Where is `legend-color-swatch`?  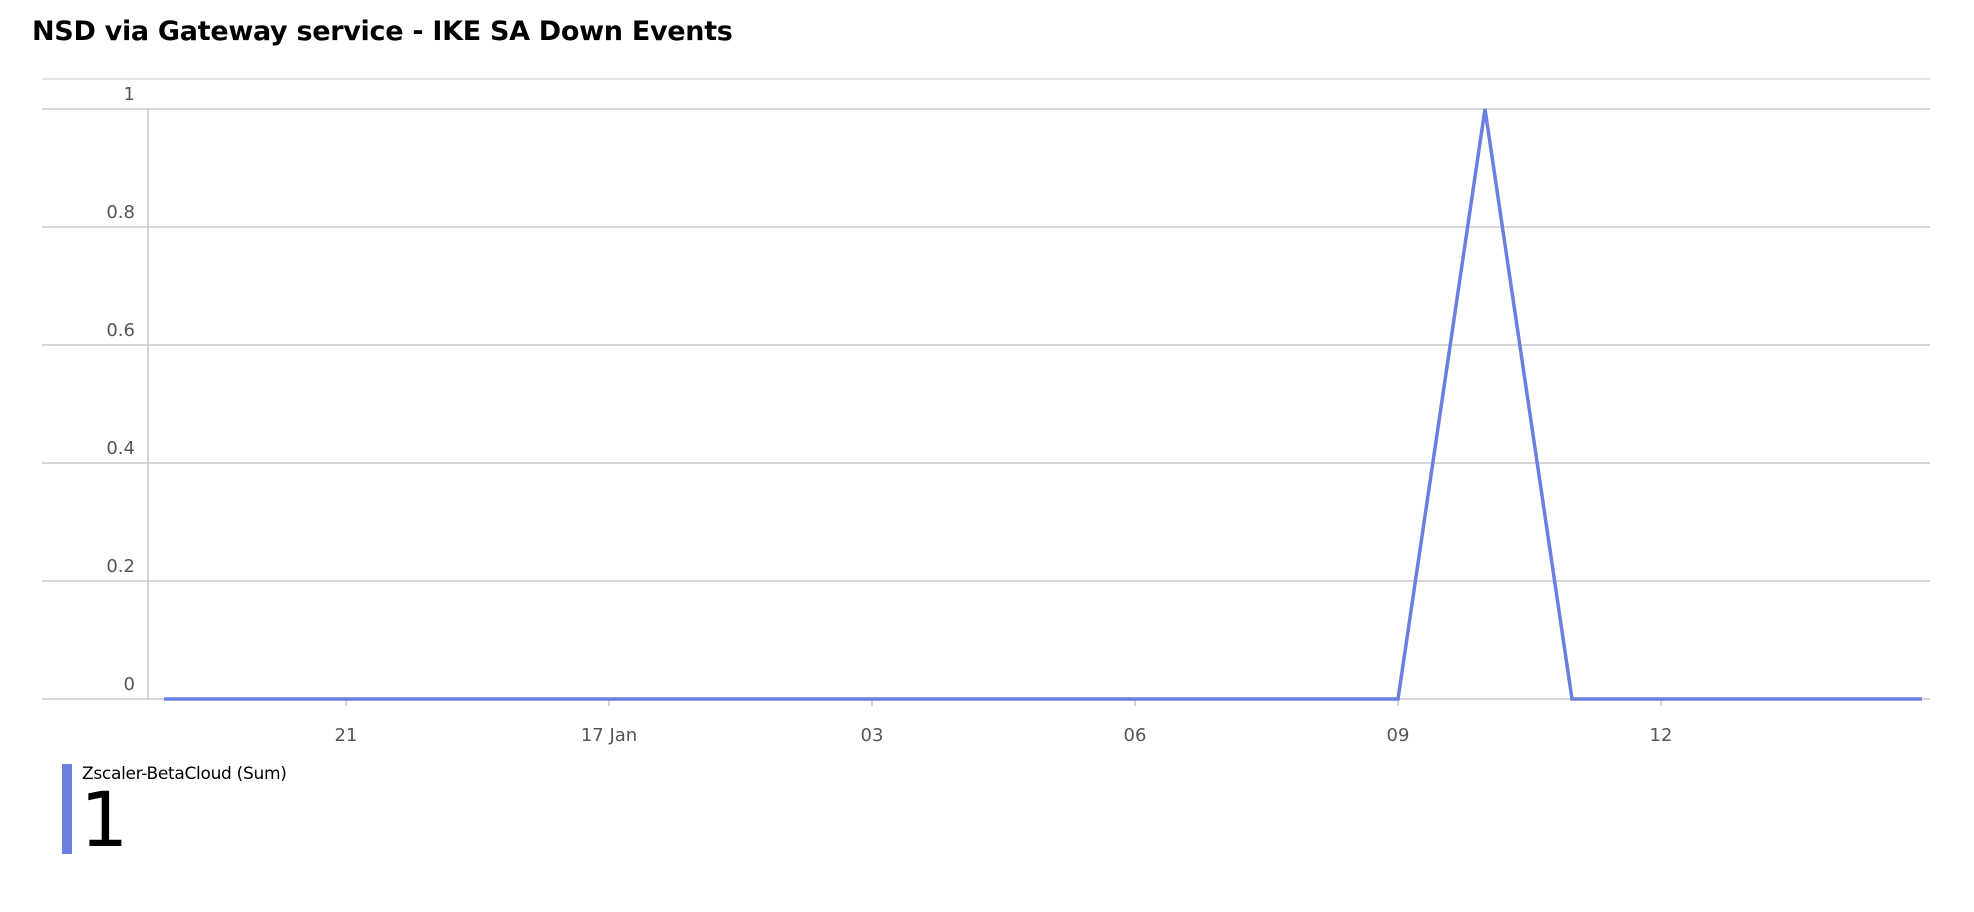 legend-color-swatch is located at coordinates (67, 809).